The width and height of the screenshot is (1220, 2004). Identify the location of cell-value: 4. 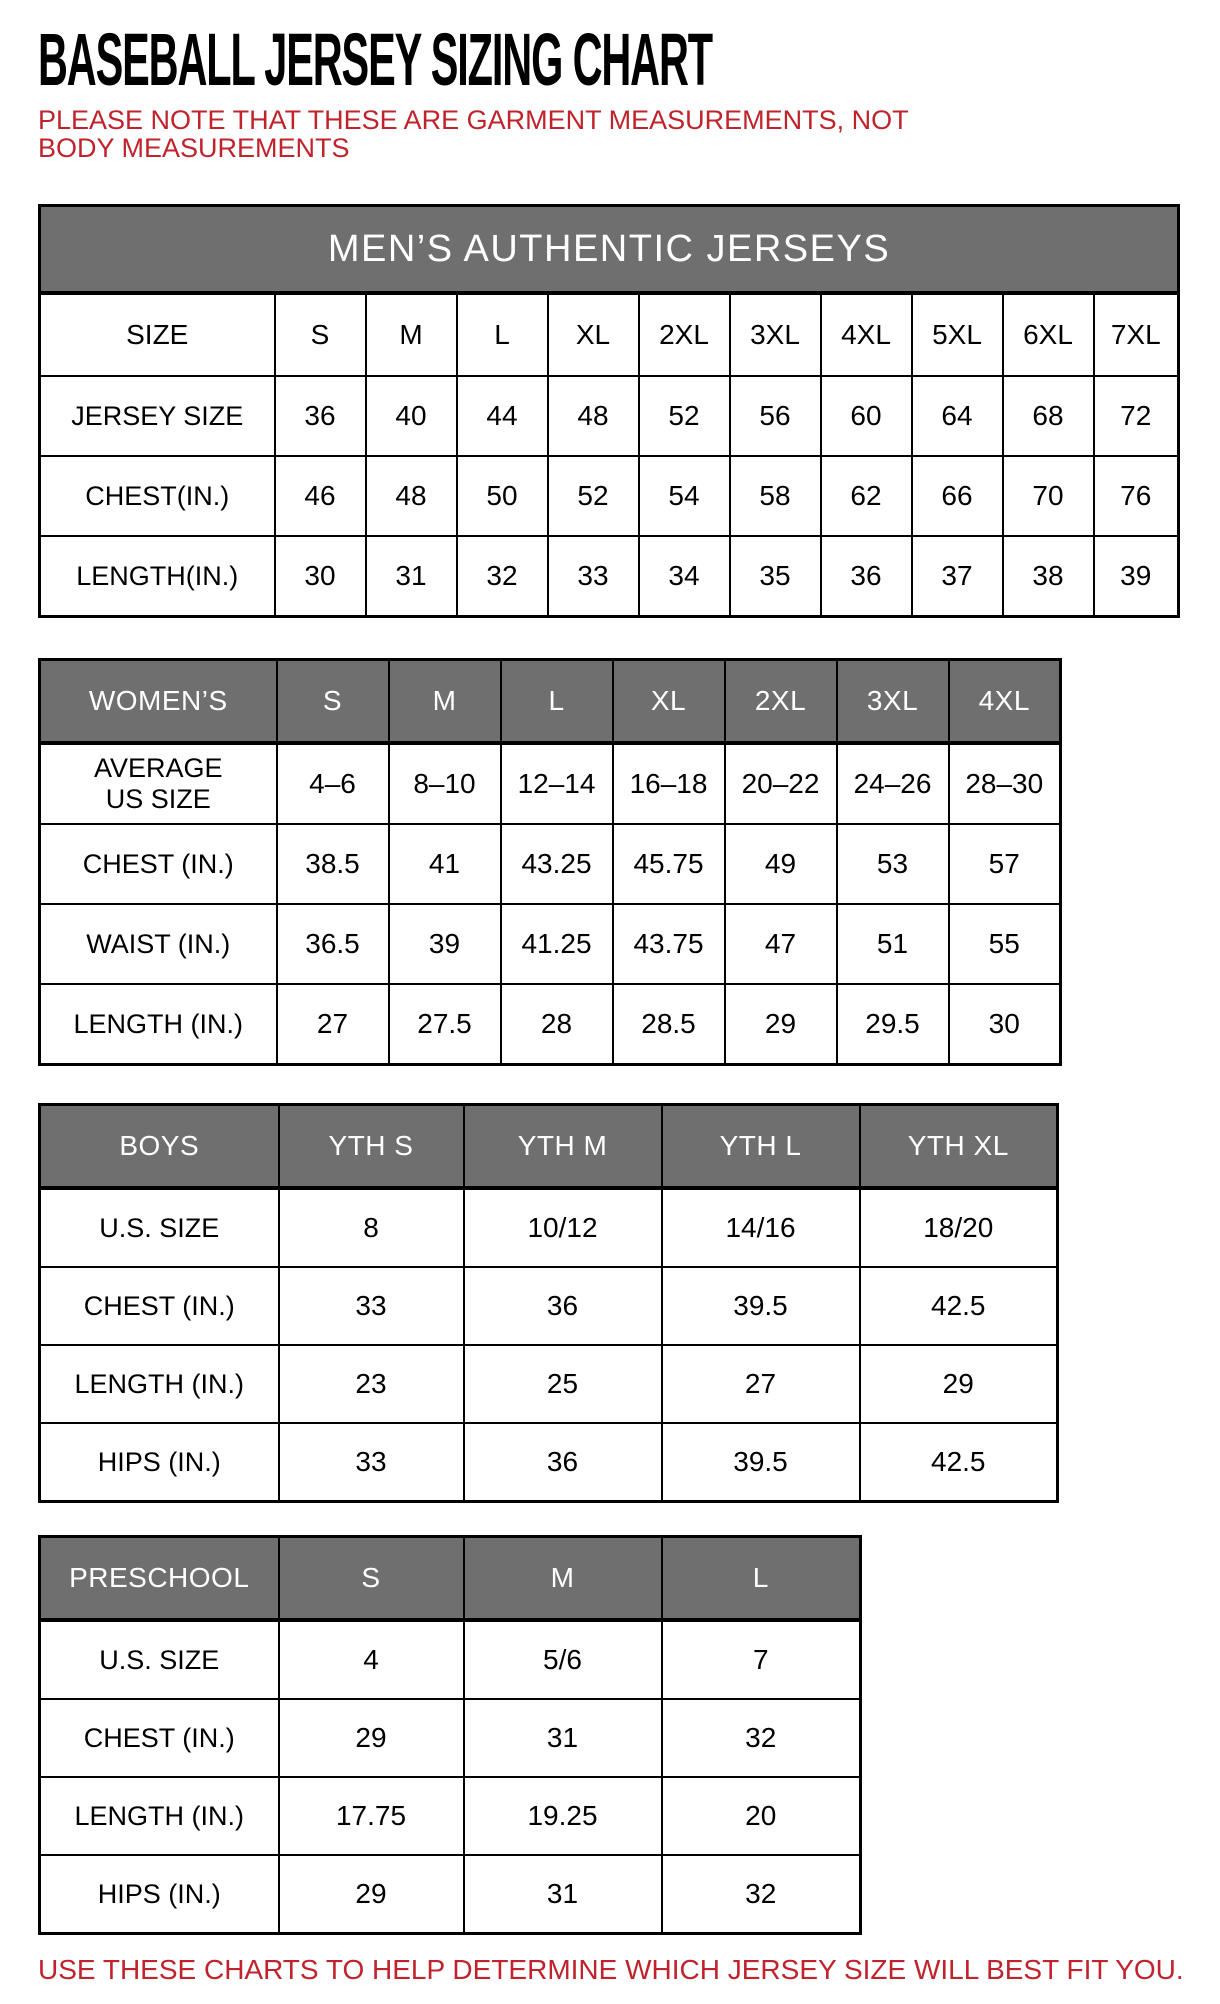
(371, 1660).